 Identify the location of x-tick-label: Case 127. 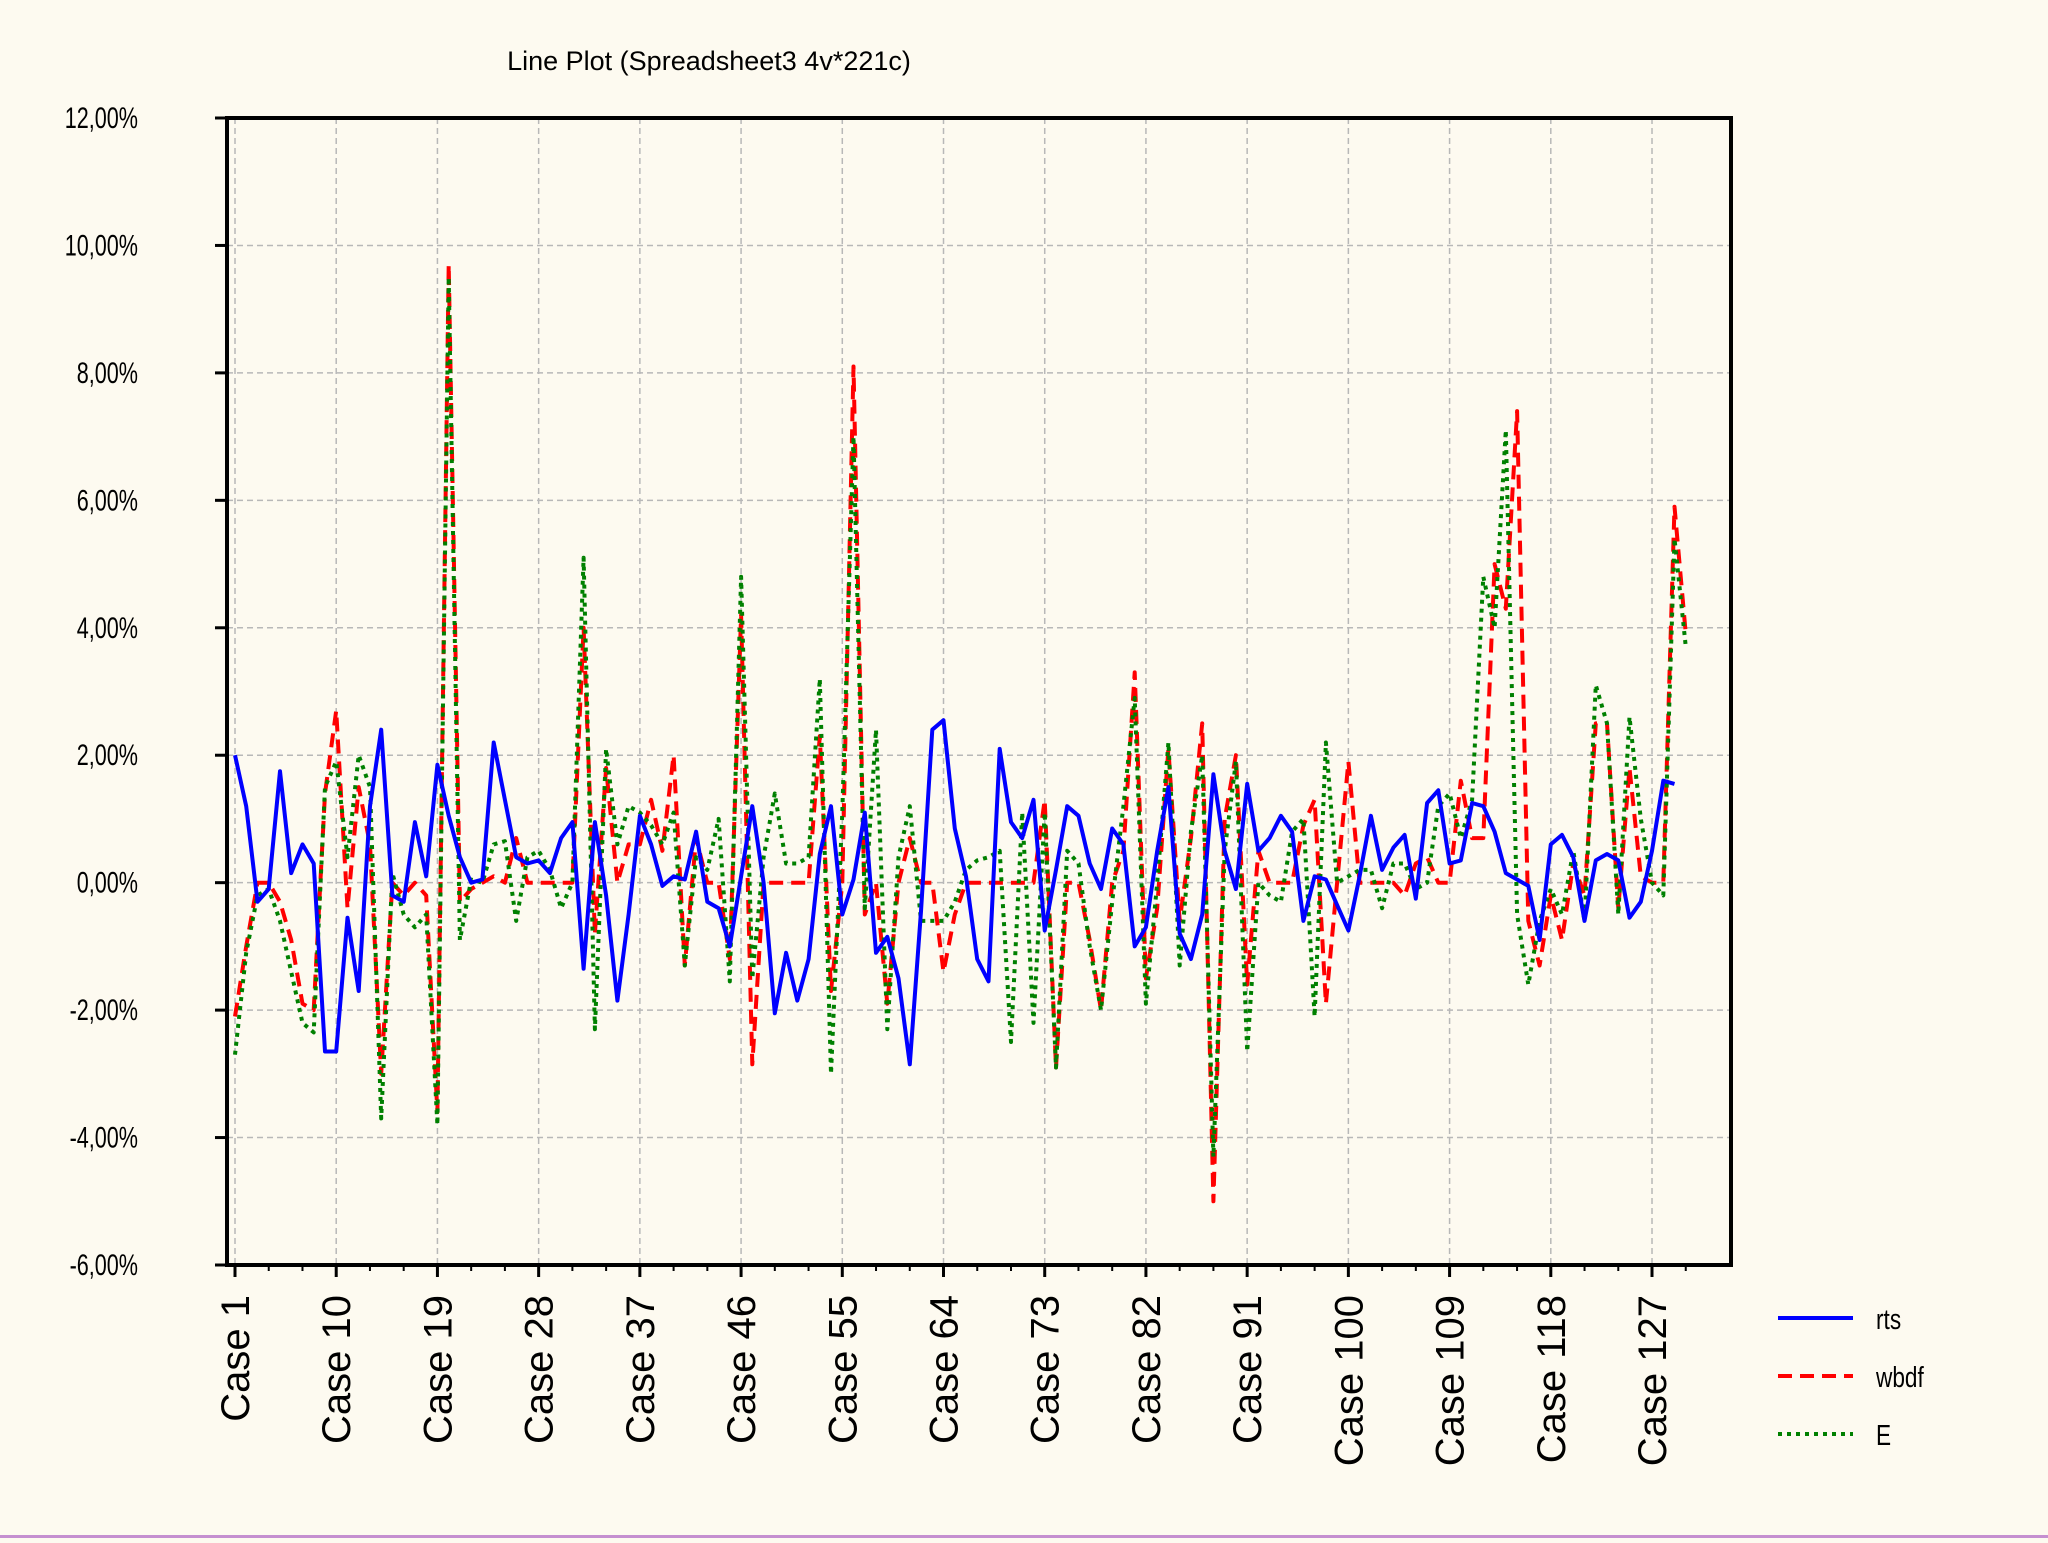
(1653, 1380).